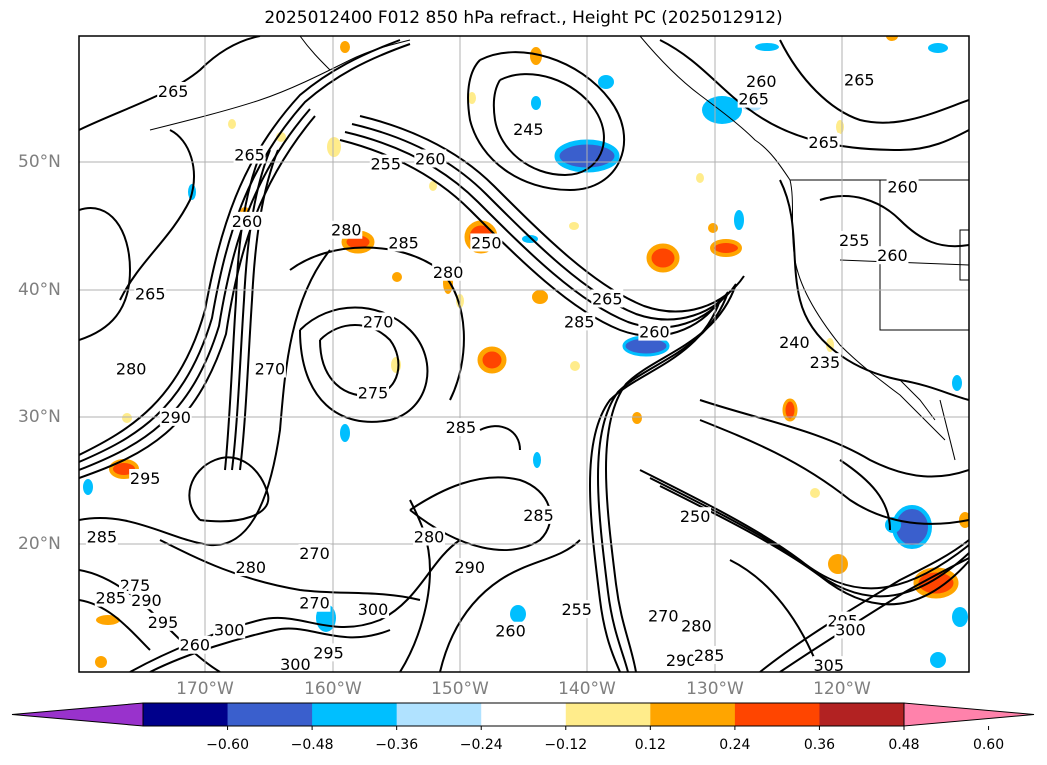 The width and height of the screenshot is (1047, 765). What do you see at coordinates (969, 714) in the screenshot?
I see `colorbar-extend-high` at bounding box center [969, 714].